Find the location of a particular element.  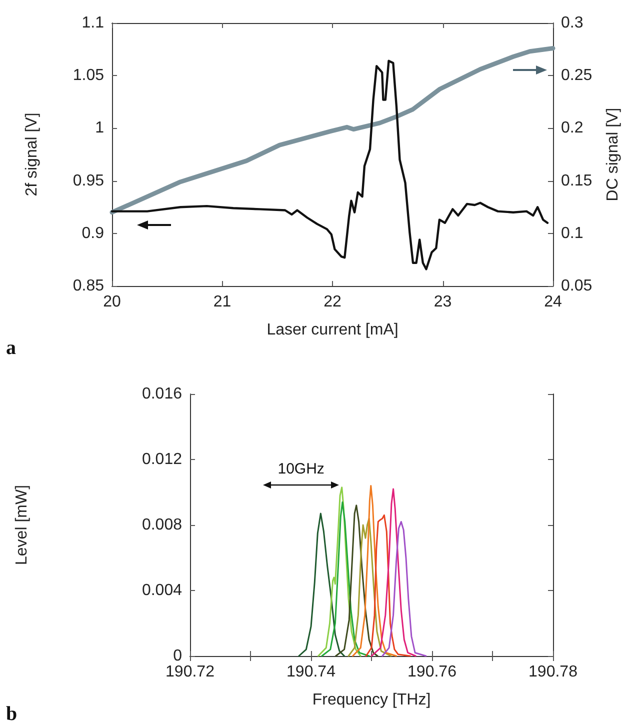

text: a is located at coordinates (11, 348).